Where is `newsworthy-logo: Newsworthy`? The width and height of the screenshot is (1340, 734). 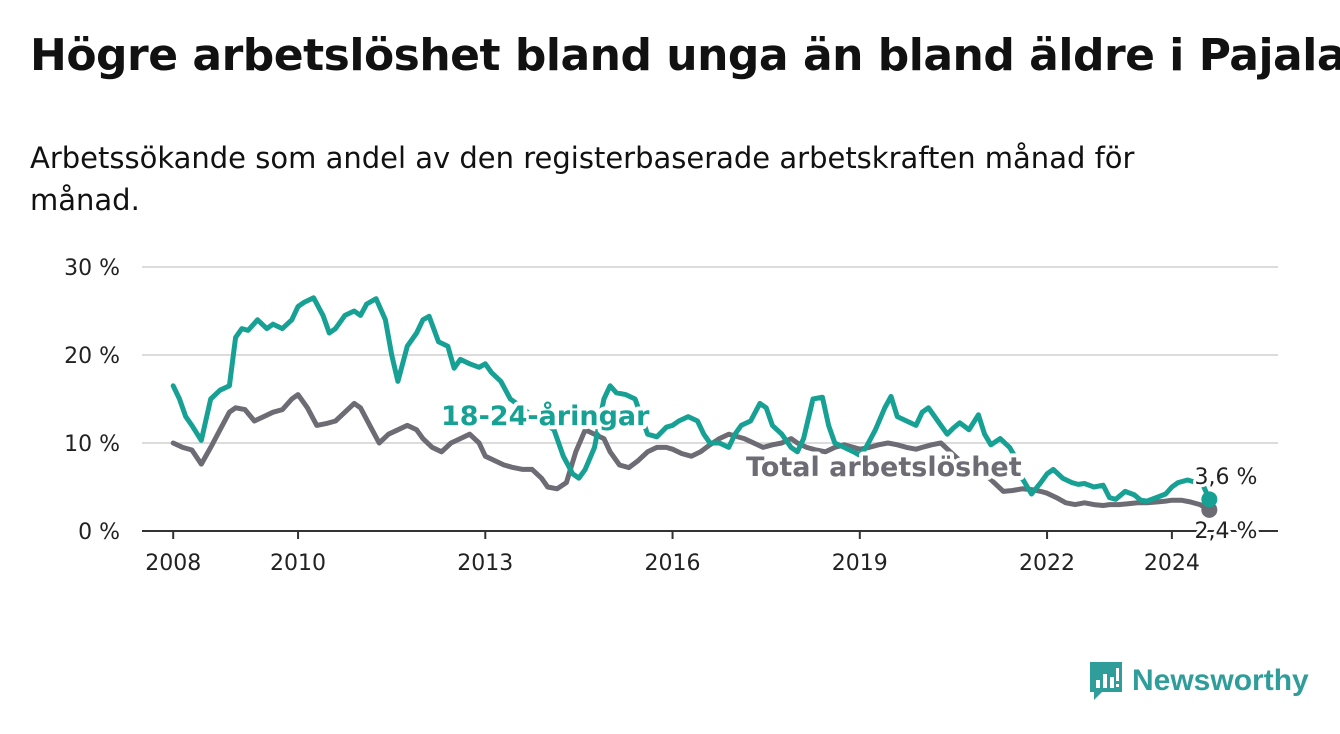
newsworthy-logo: Newsworthy is located at coordinates (1198, 681).